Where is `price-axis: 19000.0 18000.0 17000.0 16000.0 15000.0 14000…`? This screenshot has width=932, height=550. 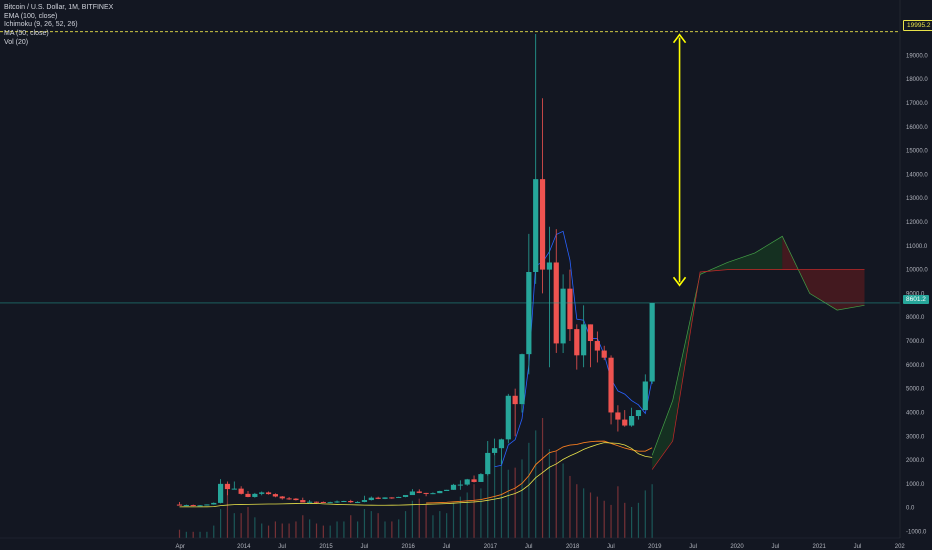 price-axis: 19000.0 18000.0 17000.0 16000.0 15000.0 14000… is located at coordinates (917, 294).